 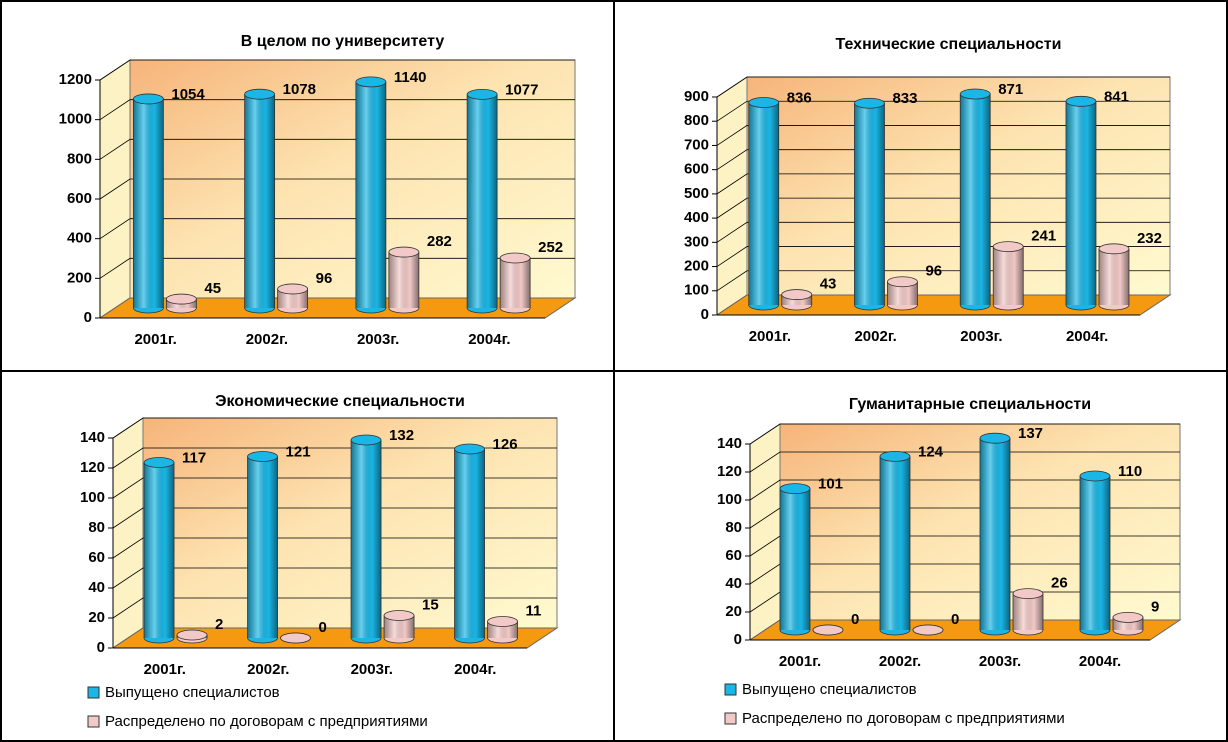 I want to click on legend-swatch, so click(x=730, y=718).